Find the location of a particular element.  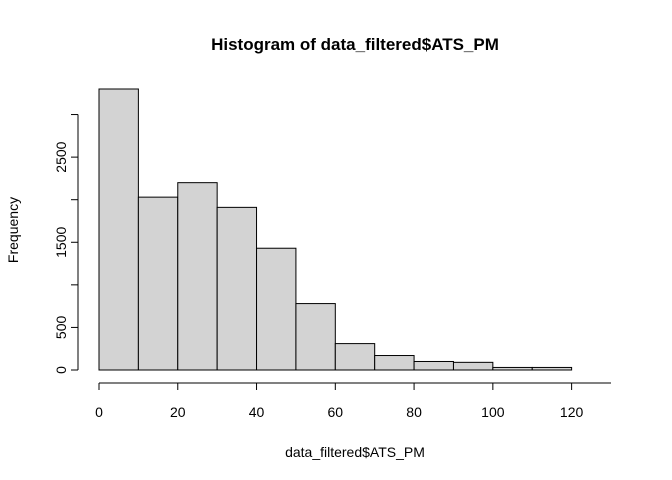

x-tick-label: 100 is located at coordinates (493, 412).